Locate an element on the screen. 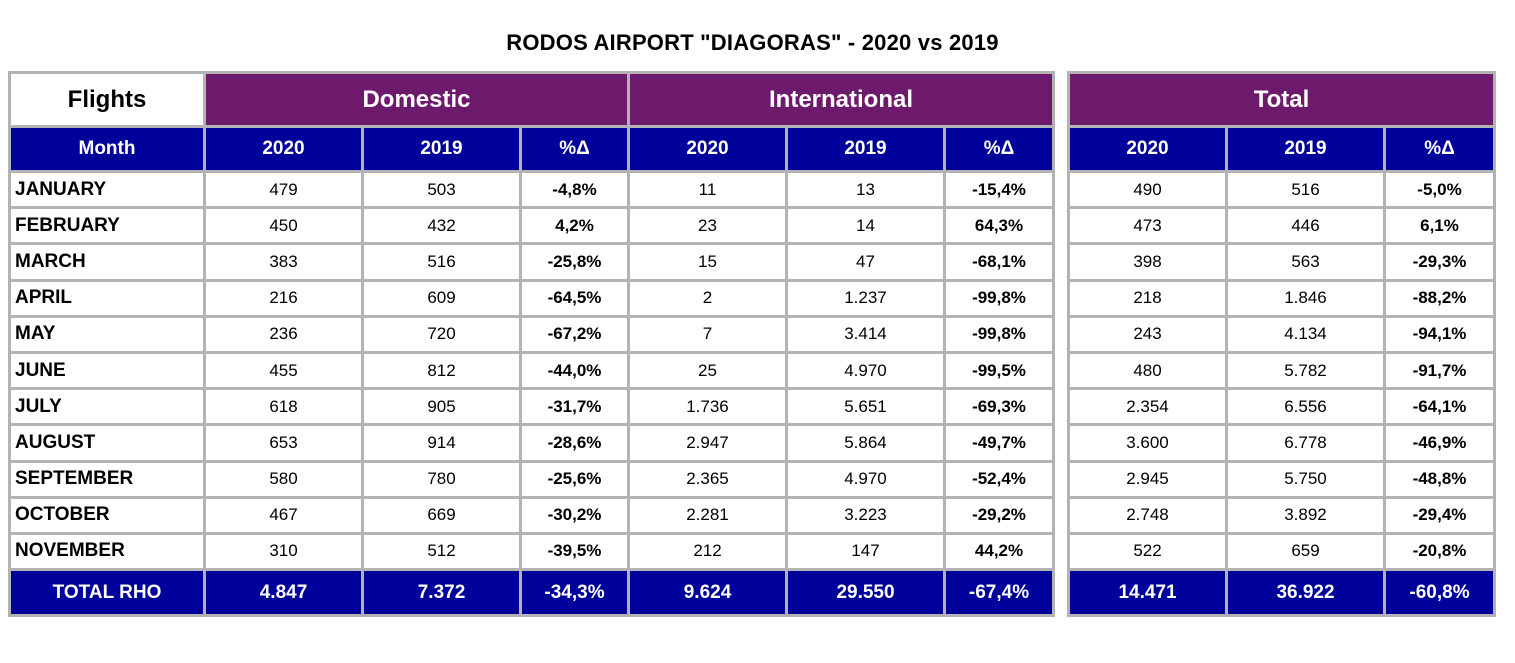 The height and width of the screenshot is (663, 1515). total-2019-cell: 5.782 is located at coordinates (1307, 372).